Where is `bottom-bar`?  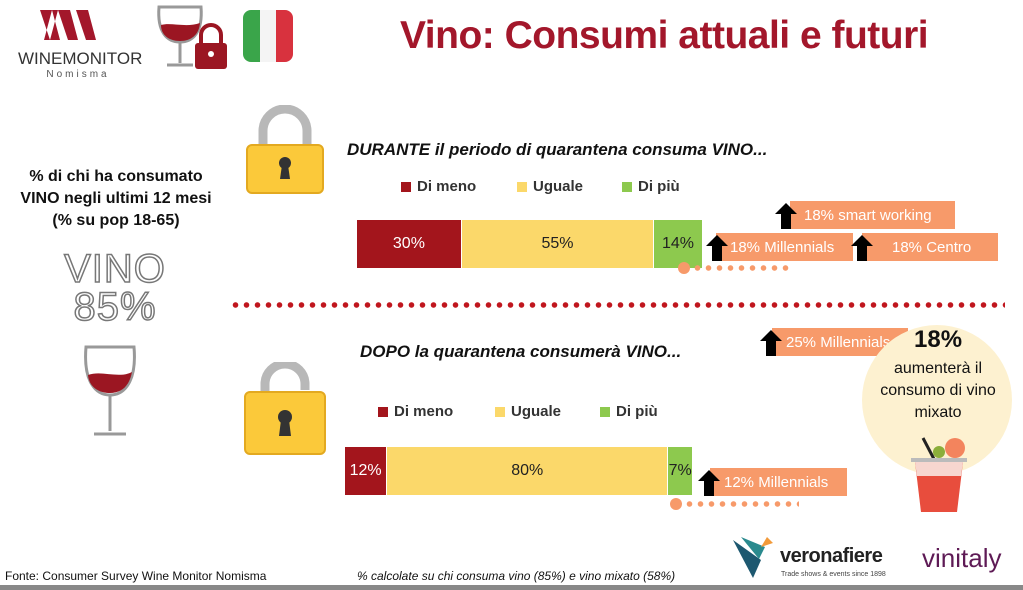 bottom-bar is located at coordinates (511, 587).